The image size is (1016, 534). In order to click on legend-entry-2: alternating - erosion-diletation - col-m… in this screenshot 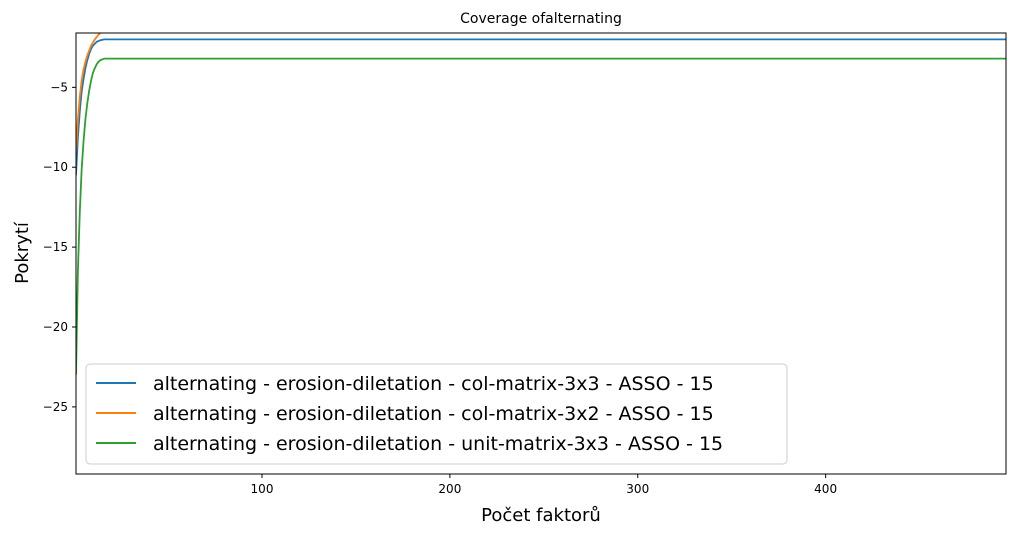, I will do `click(433, 414)`.